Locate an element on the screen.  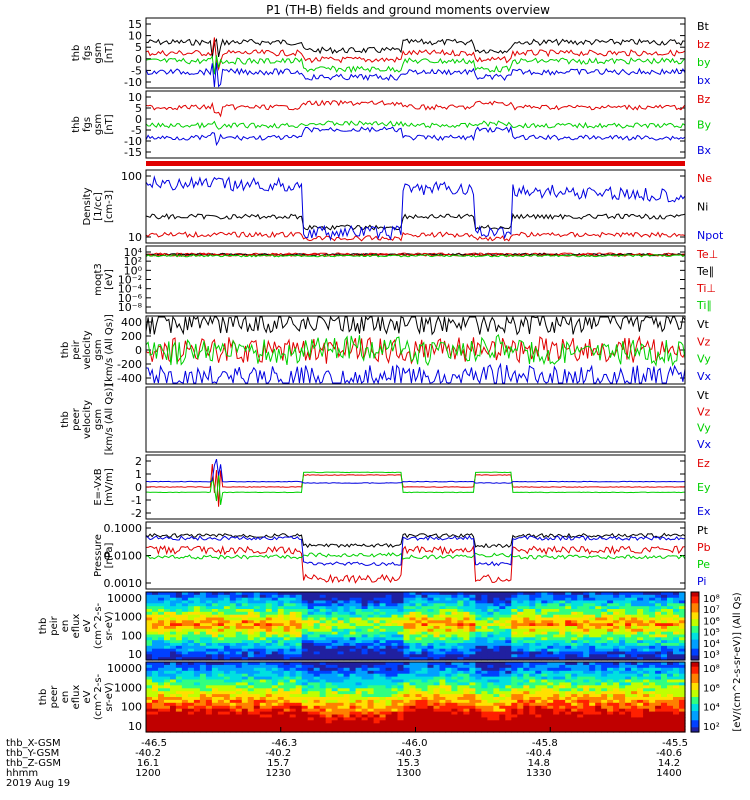
y-axis-label: E=-VxB [mV/m] is located at coordinates (104, 487).